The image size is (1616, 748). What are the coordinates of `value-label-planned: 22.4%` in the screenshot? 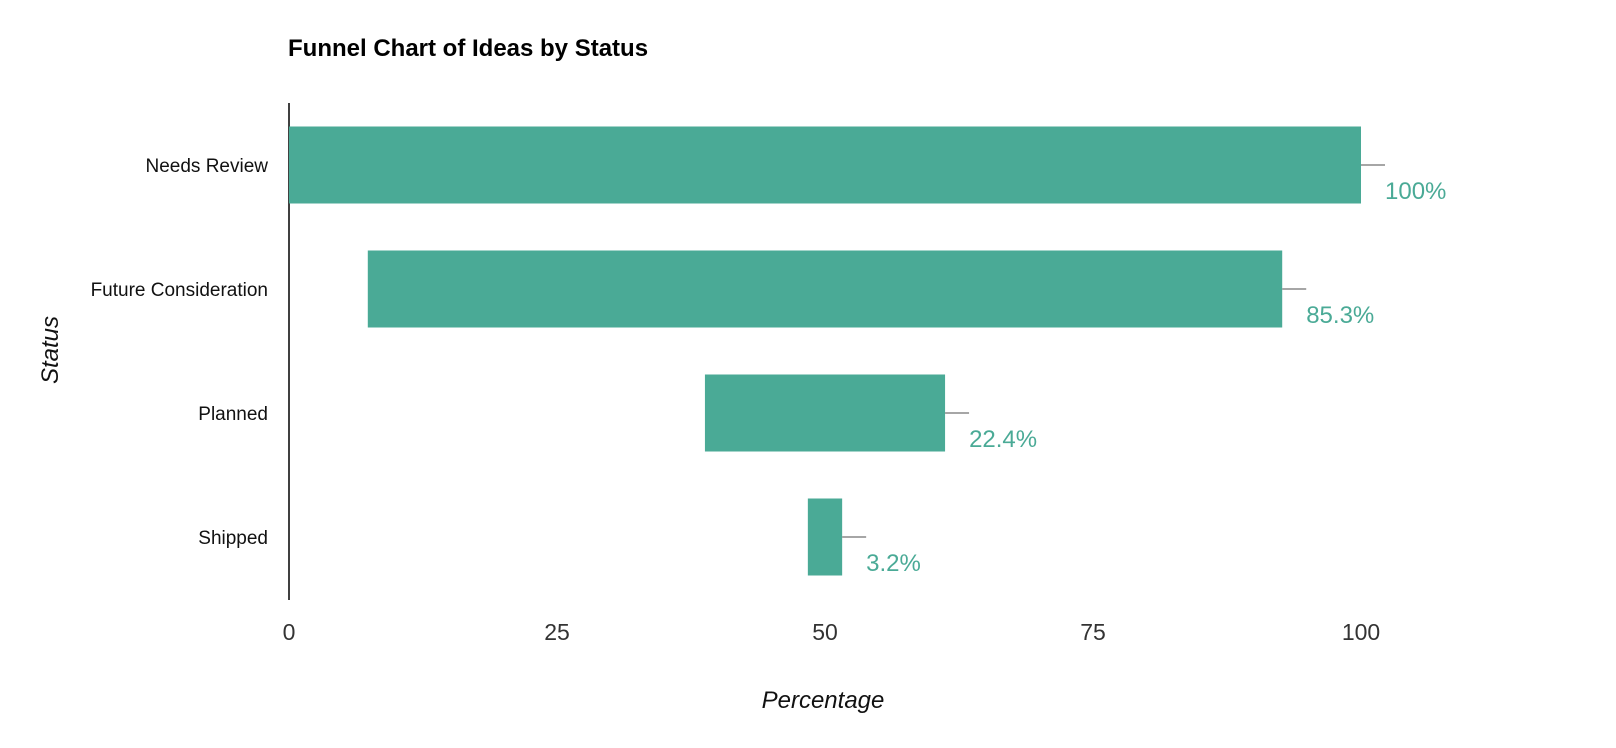 It's located at (1003, 439).